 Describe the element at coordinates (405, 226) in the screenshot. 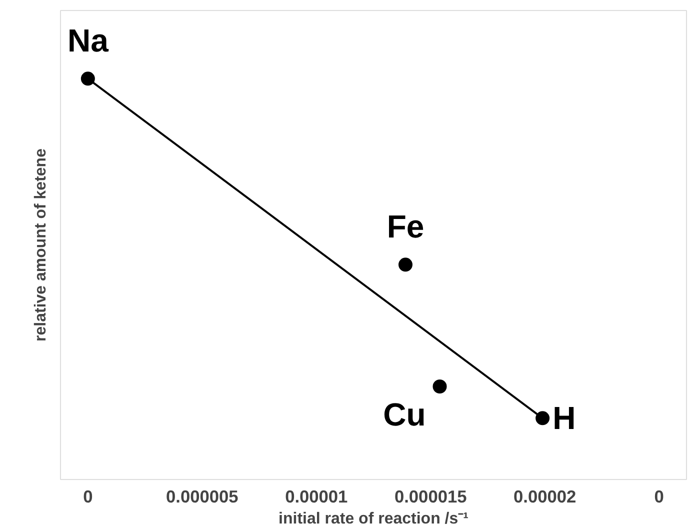

I see `annotation: Fe` at that location.